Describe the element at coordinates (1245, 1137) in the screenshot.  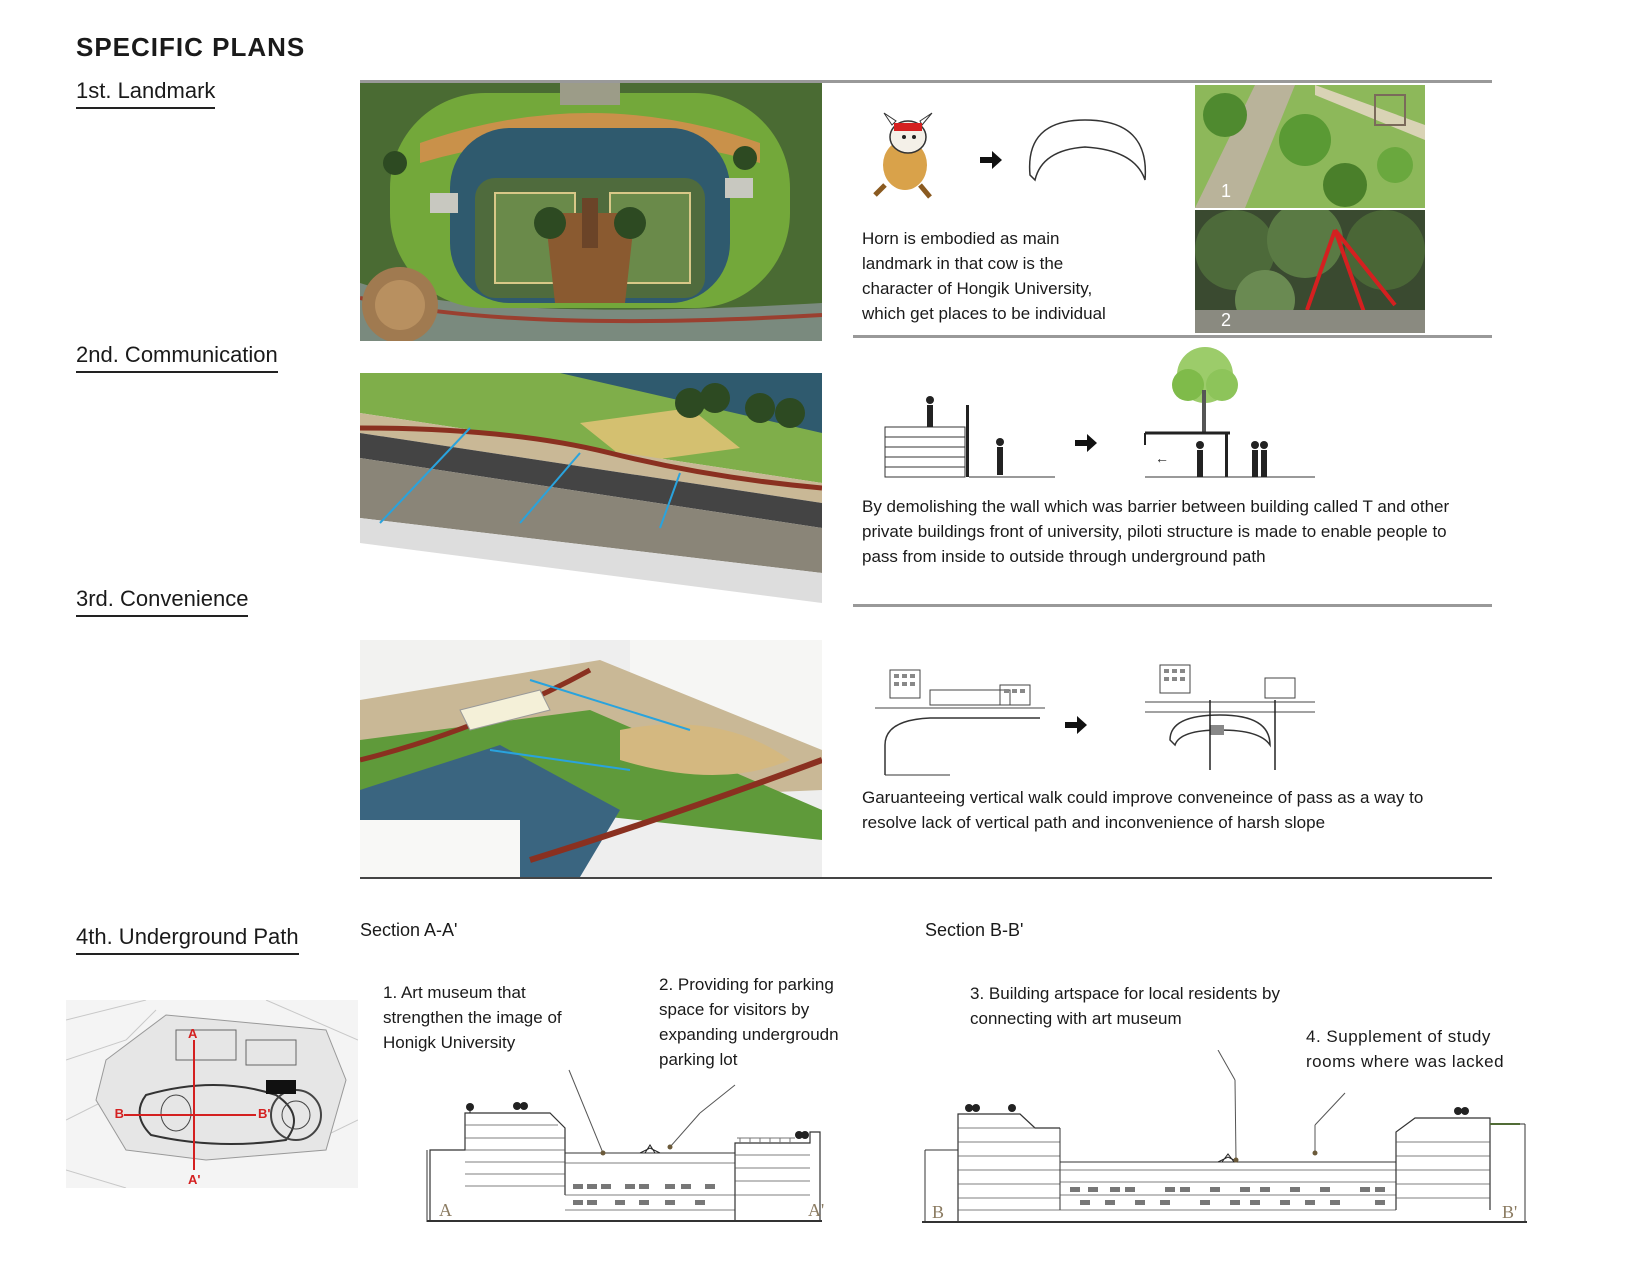
I see `section-b-drawing: B B'` at that location.